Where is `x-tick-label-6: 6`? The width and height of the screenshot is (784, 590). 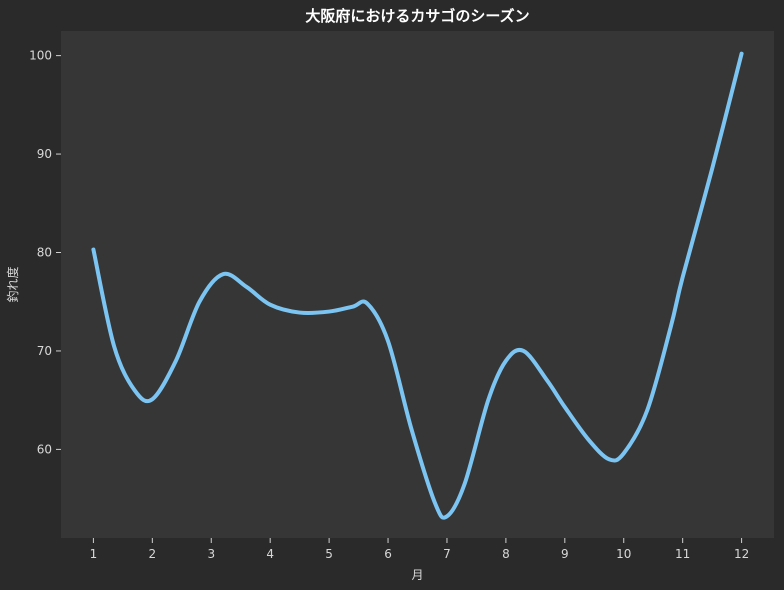 x-tick-label-6: 6 is located at coordinates (388, 554).